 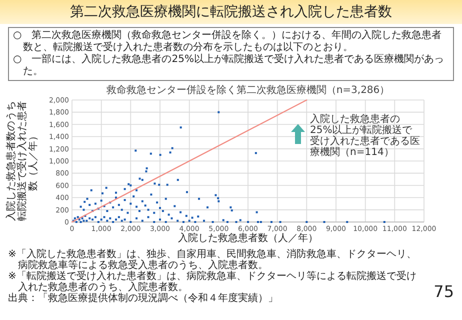 I want to click on text: ※「入院した救急患者数」は、独歩、自家用車、民間救急車、消防救急車、ドクターヘリ、病院救急車等による救急受入患者のうち、入院患者数。, so click(x=213, y=260).